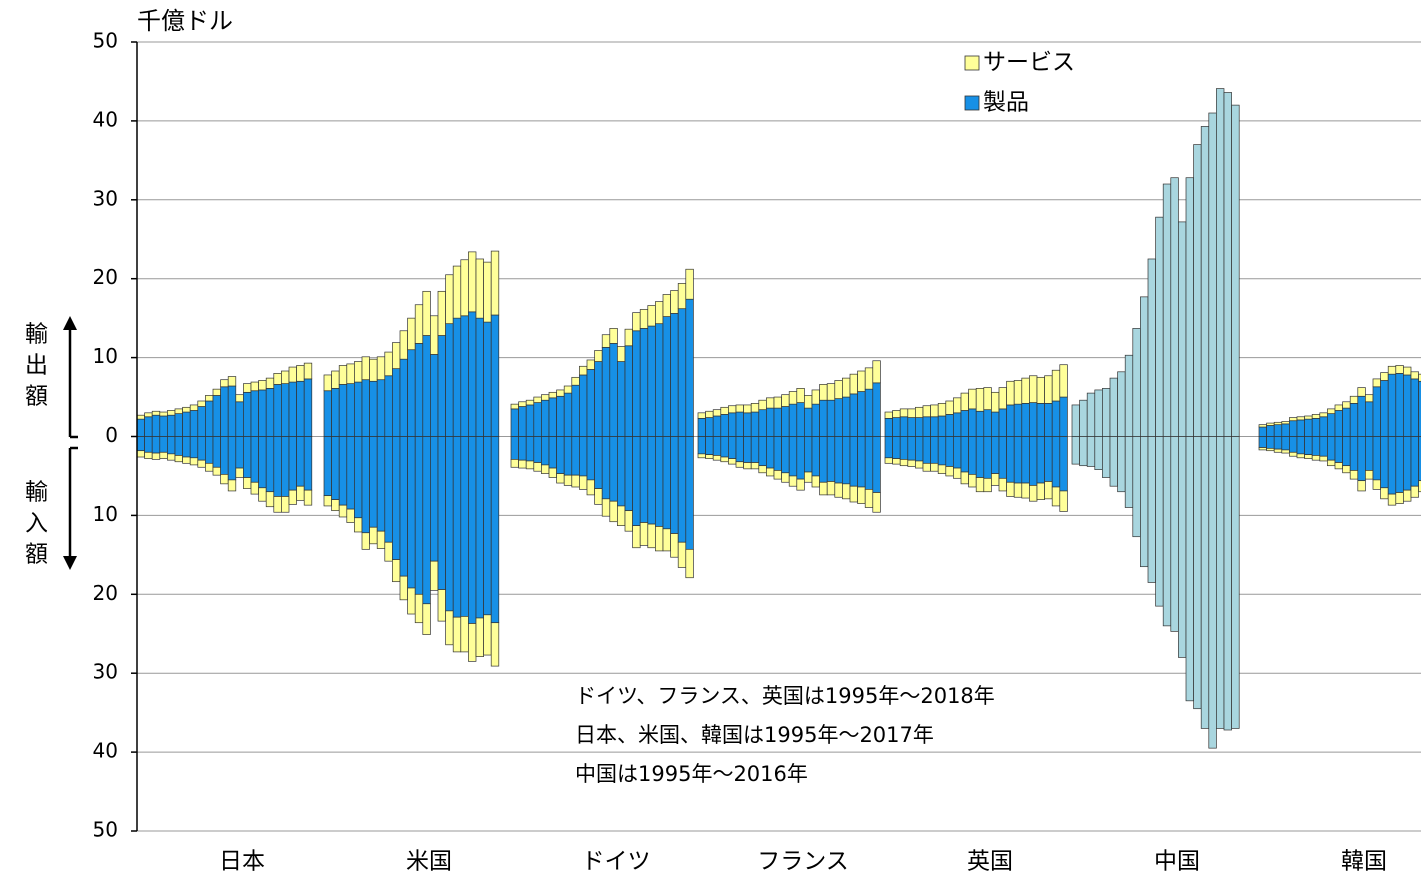 The image size is (1421, 879). What do you see at coordinates (105, 593) in the screenshot?
I see `y-tick-label: 20` at bounding box center [105, 593].